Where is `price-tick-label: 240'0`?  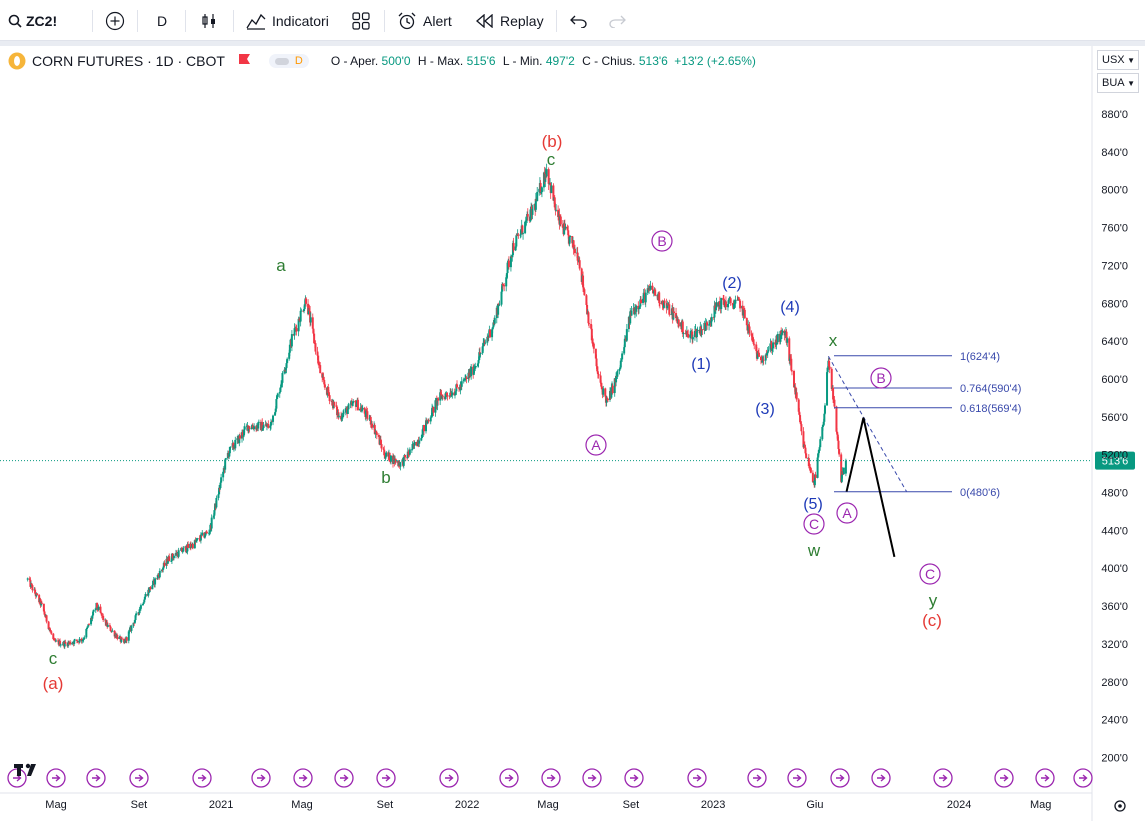 price-tick-label: 240'0 is located at coordinates (1114, 721).